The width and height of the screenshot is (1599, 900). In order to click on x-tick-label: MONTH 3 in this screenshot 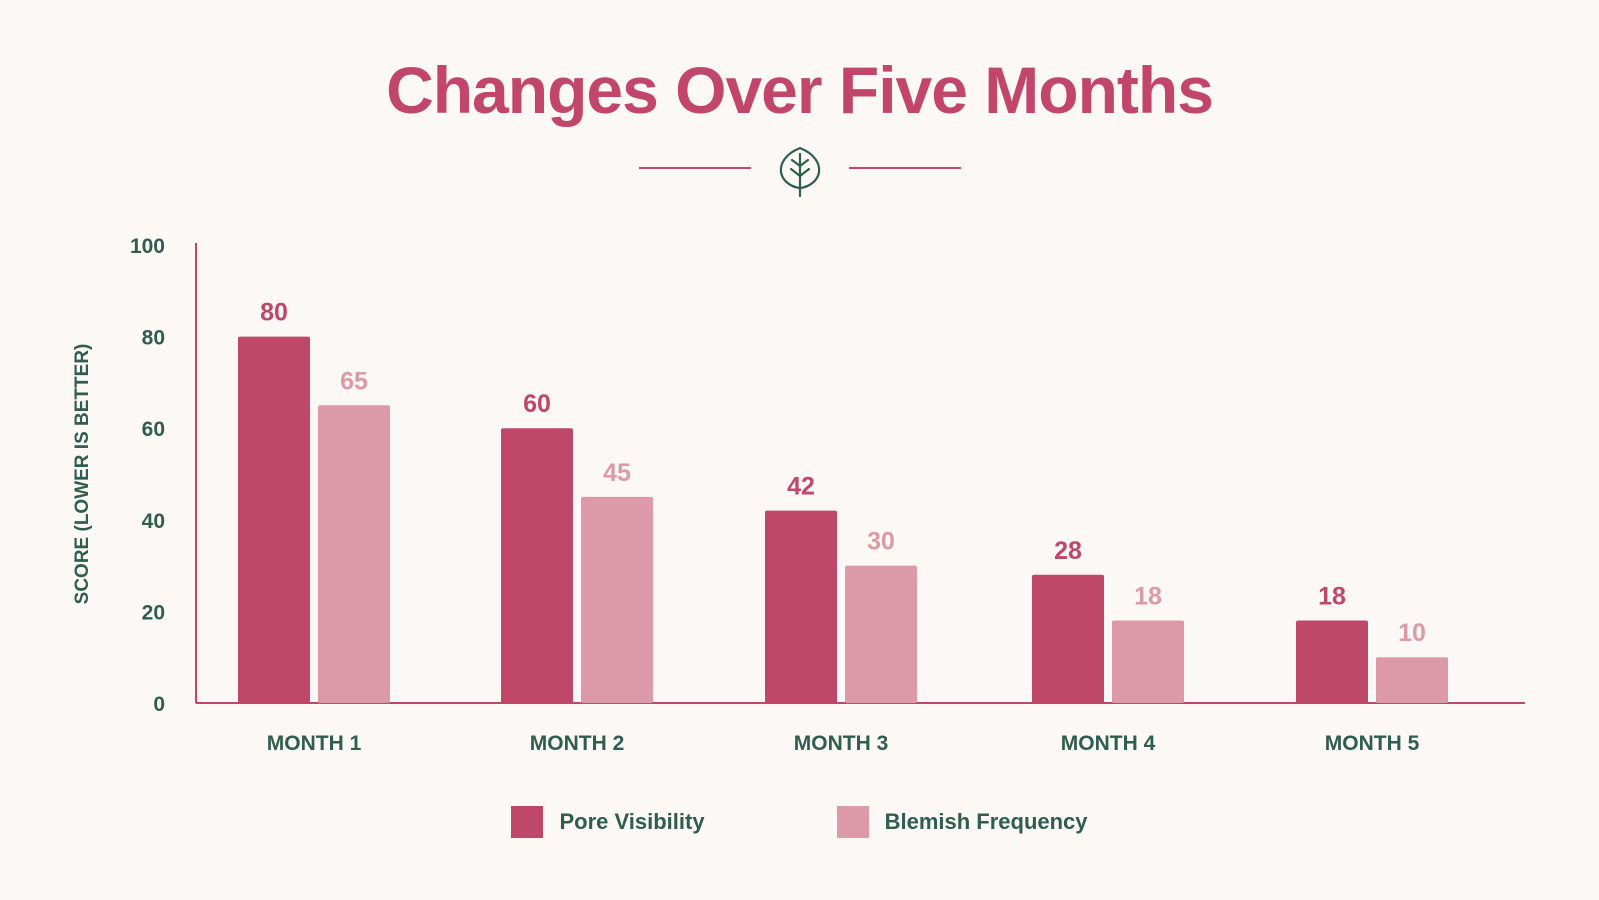, I will do `click(841, 743)`.